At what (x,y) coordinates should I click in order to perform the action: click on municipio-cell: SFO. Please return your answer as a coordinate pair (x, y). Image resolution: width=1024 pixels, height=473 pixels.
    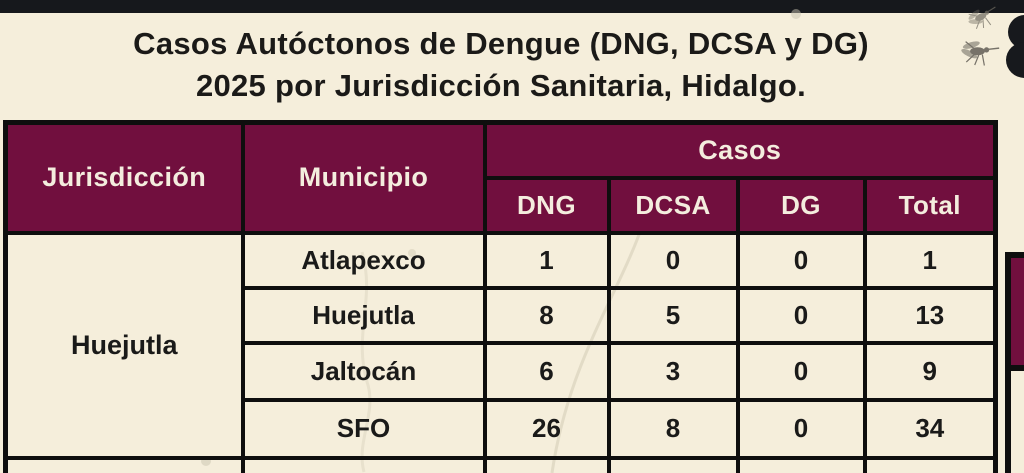
    Looking at the image, I should click on (363, 428).